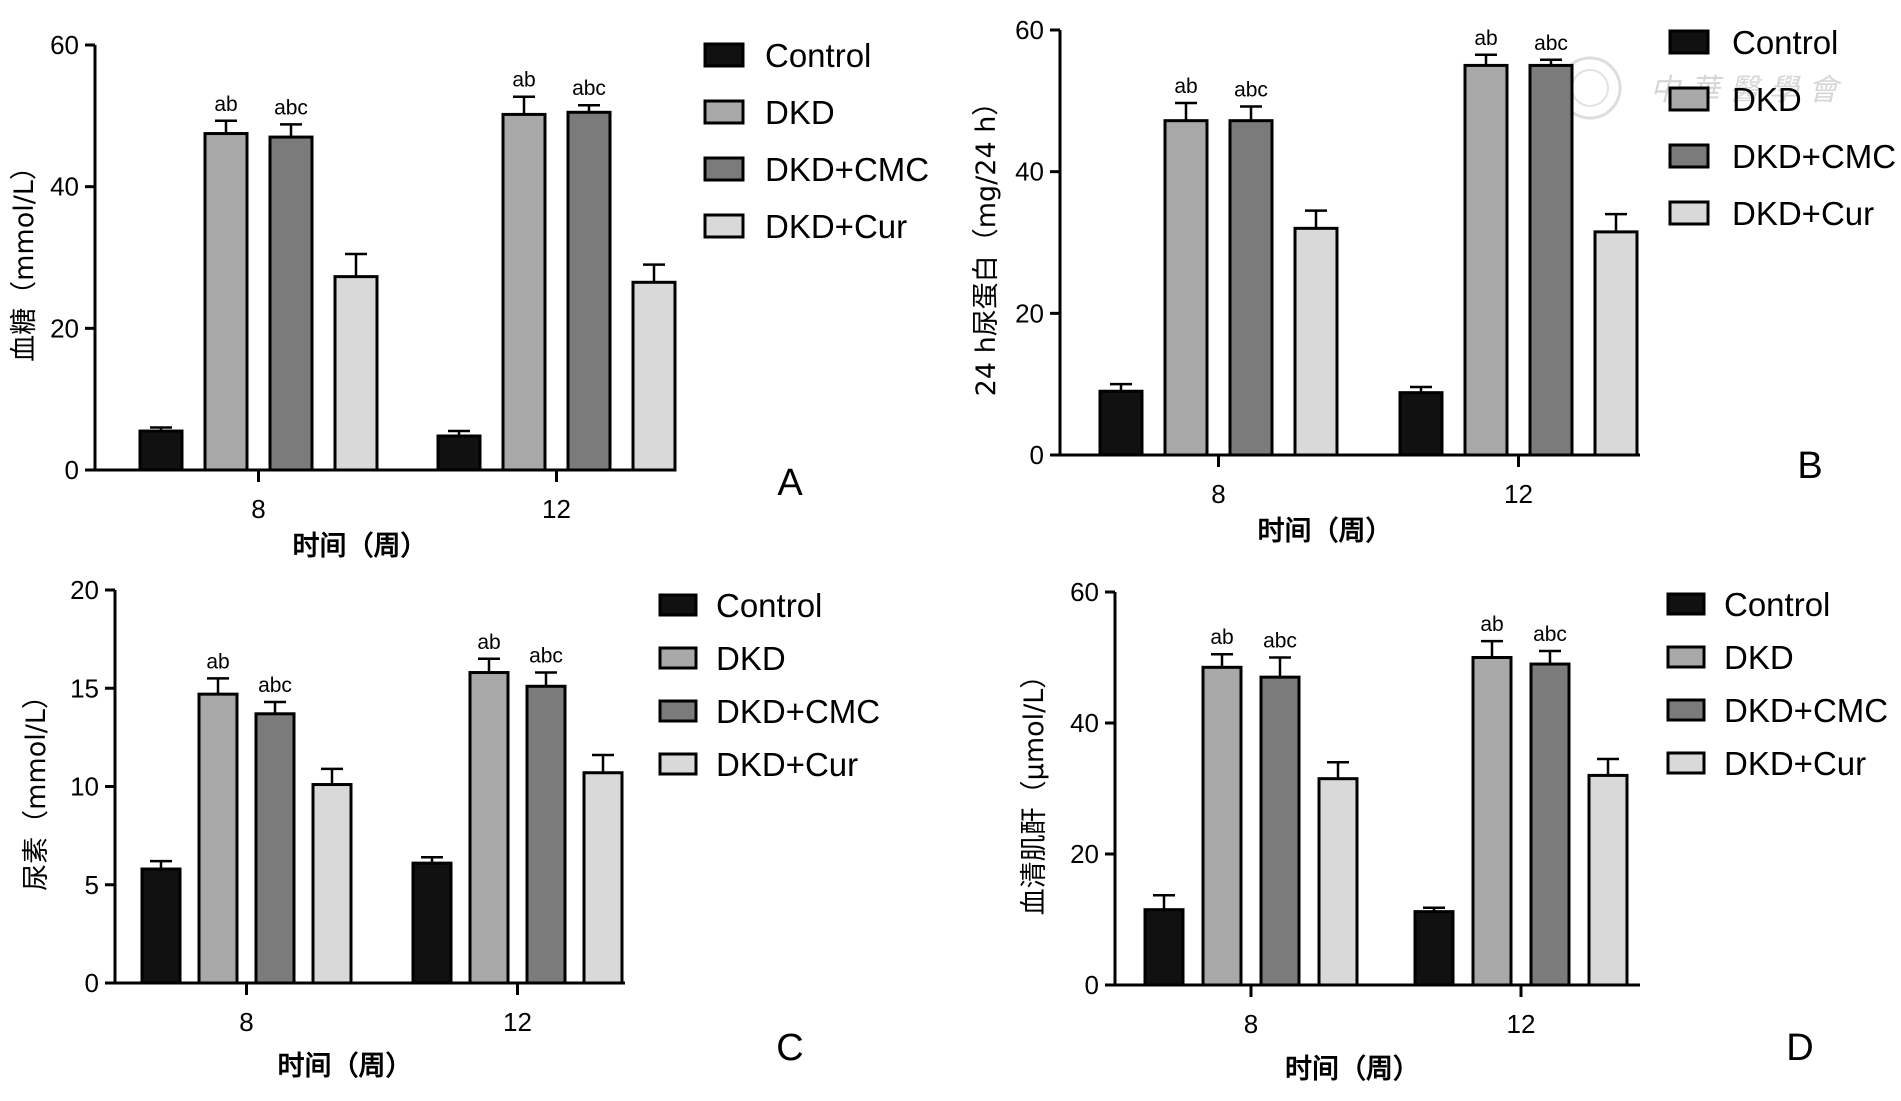  I want to click on panel-letter-d: D, so click(1799, 1048).